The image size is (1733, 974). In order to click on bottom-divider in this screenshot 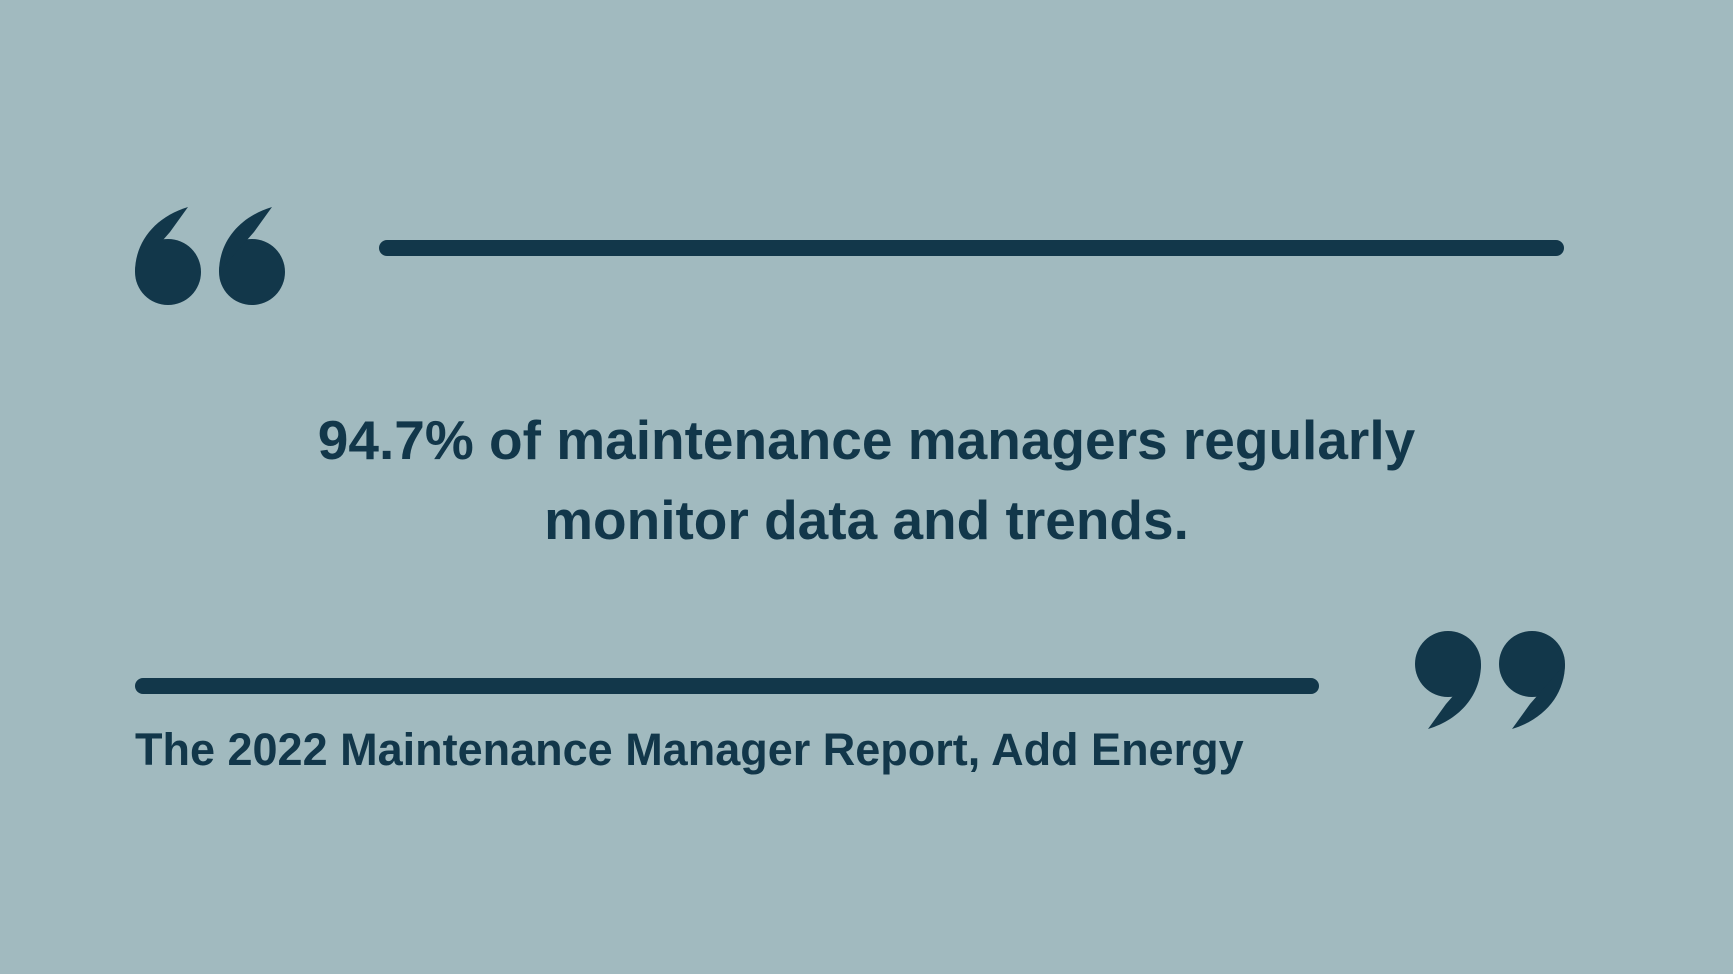, I will do `click(727, 686)`.